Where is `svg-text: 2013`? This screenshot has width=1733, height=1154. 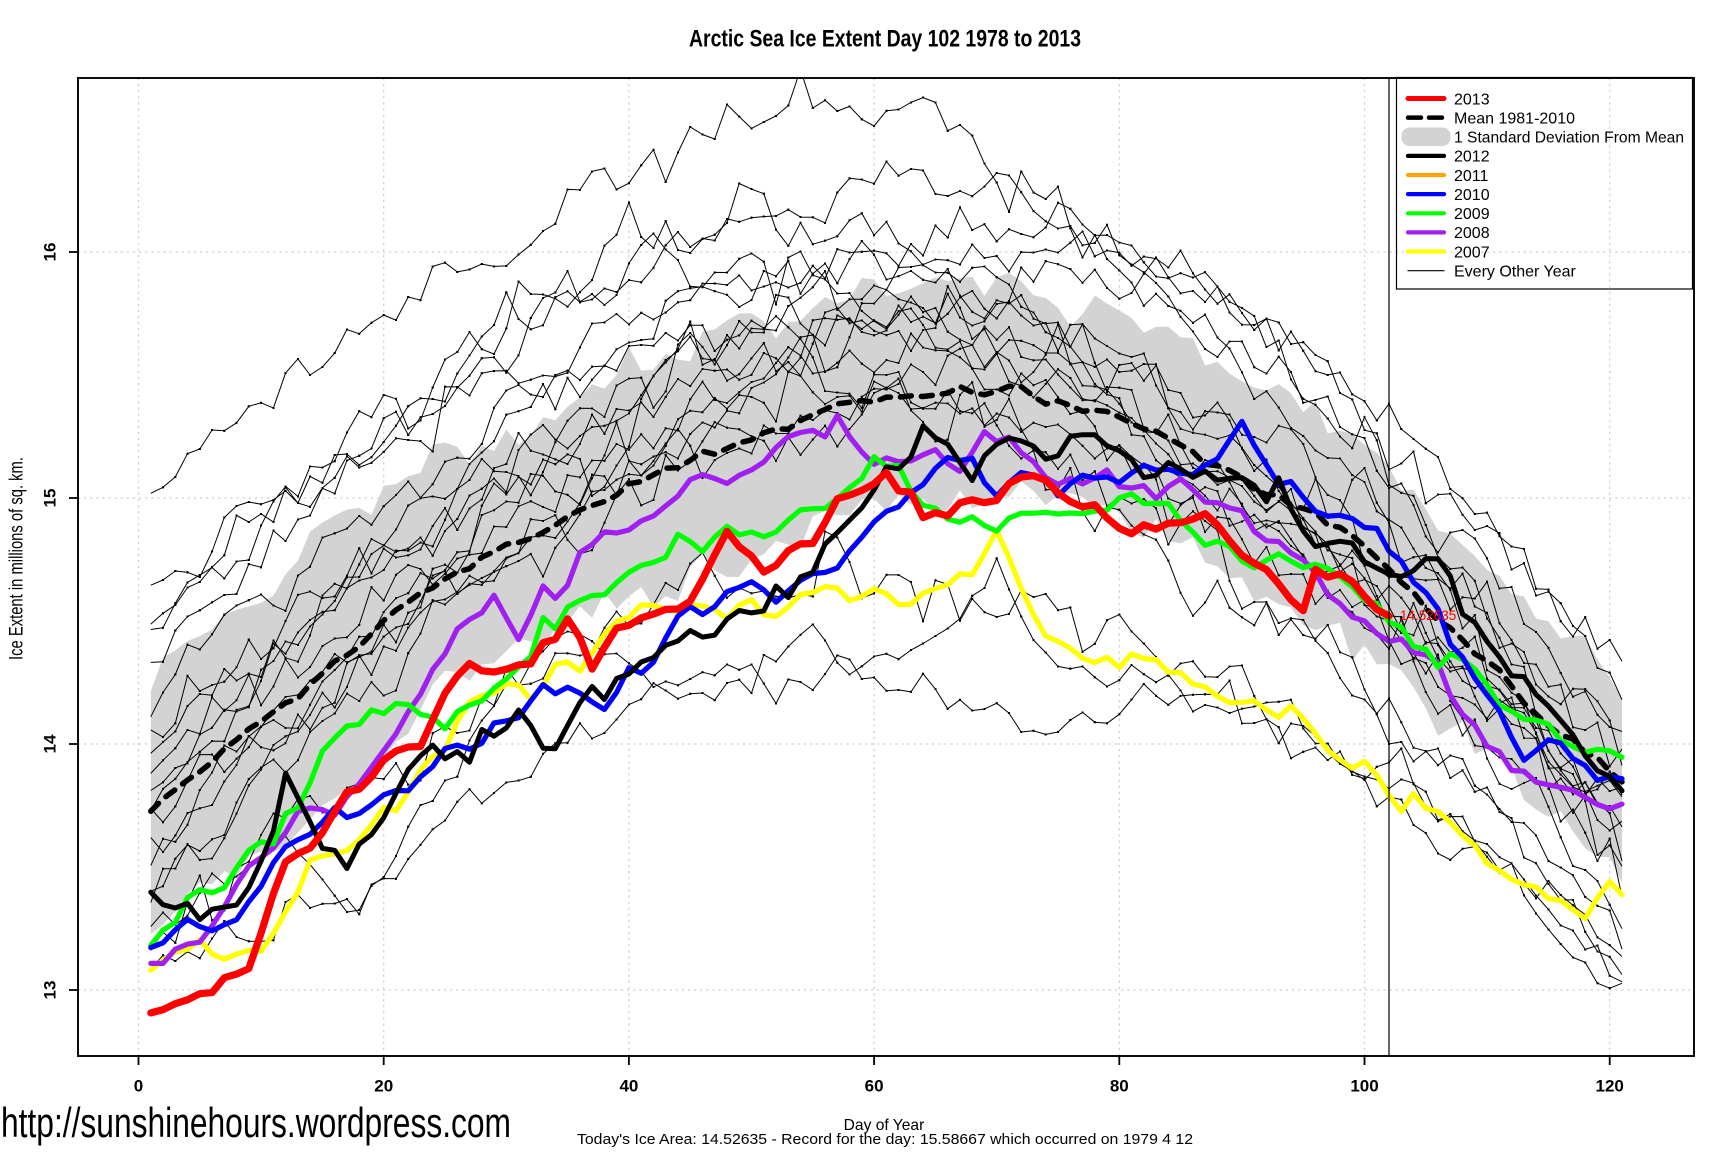
svg-text: 2013 is located at coordinates (1472, 99).